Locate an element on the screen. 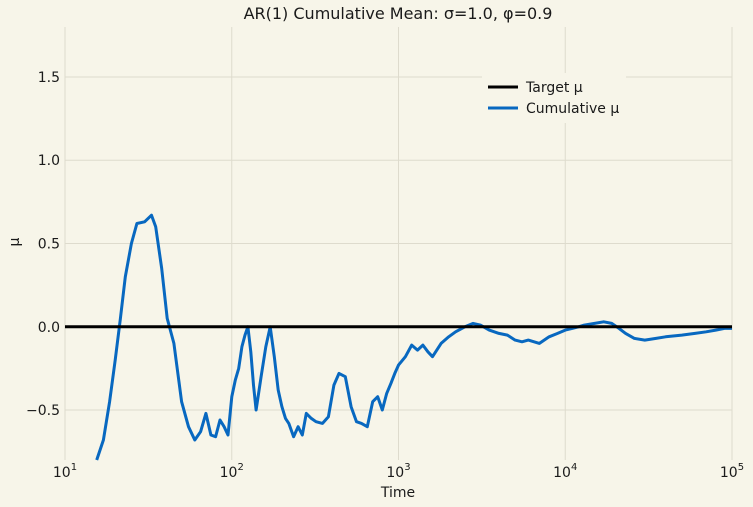 The image size is (753, 507). legend-box is located at coordinates (554, 98).